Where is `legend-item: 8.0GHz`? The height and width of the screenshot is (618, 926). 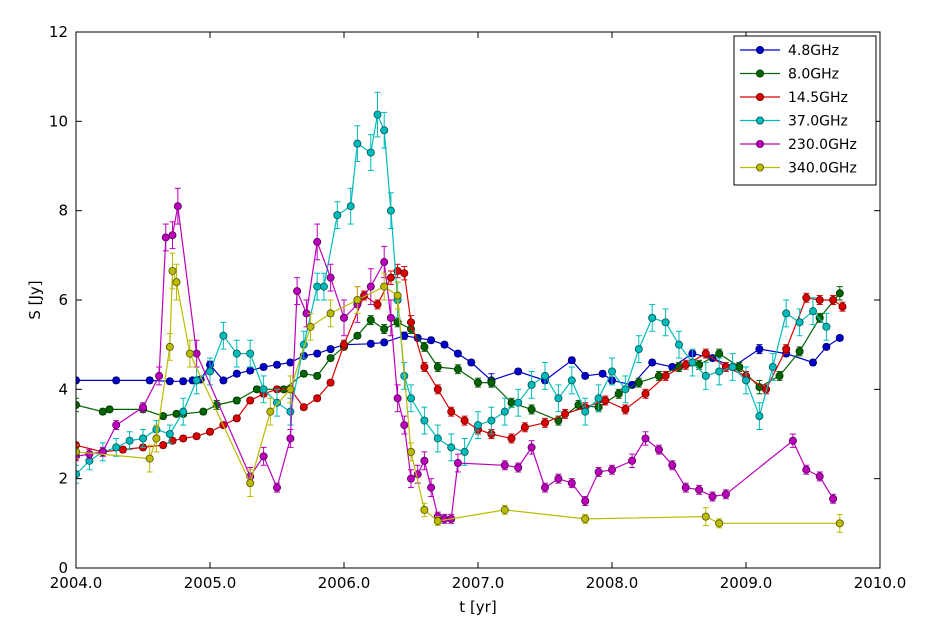
legend-item: 8.0GHz is located at coordinates (789, 75).